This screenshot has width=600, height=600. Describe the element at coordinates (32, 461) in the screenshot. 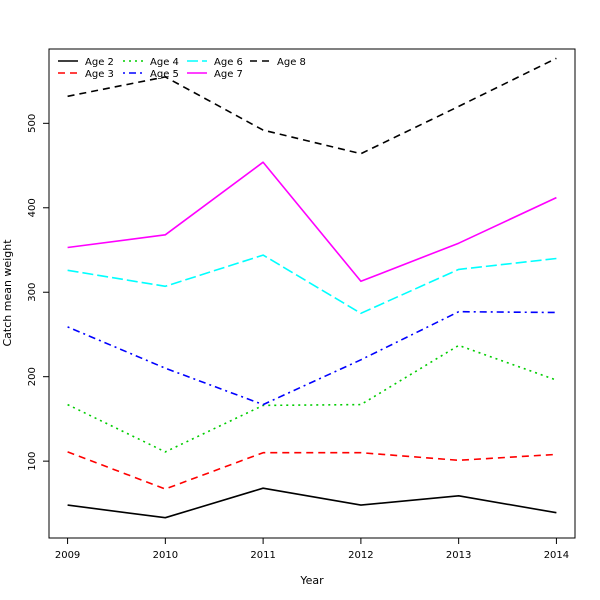

I see `y-tick-label: 100` at that location.